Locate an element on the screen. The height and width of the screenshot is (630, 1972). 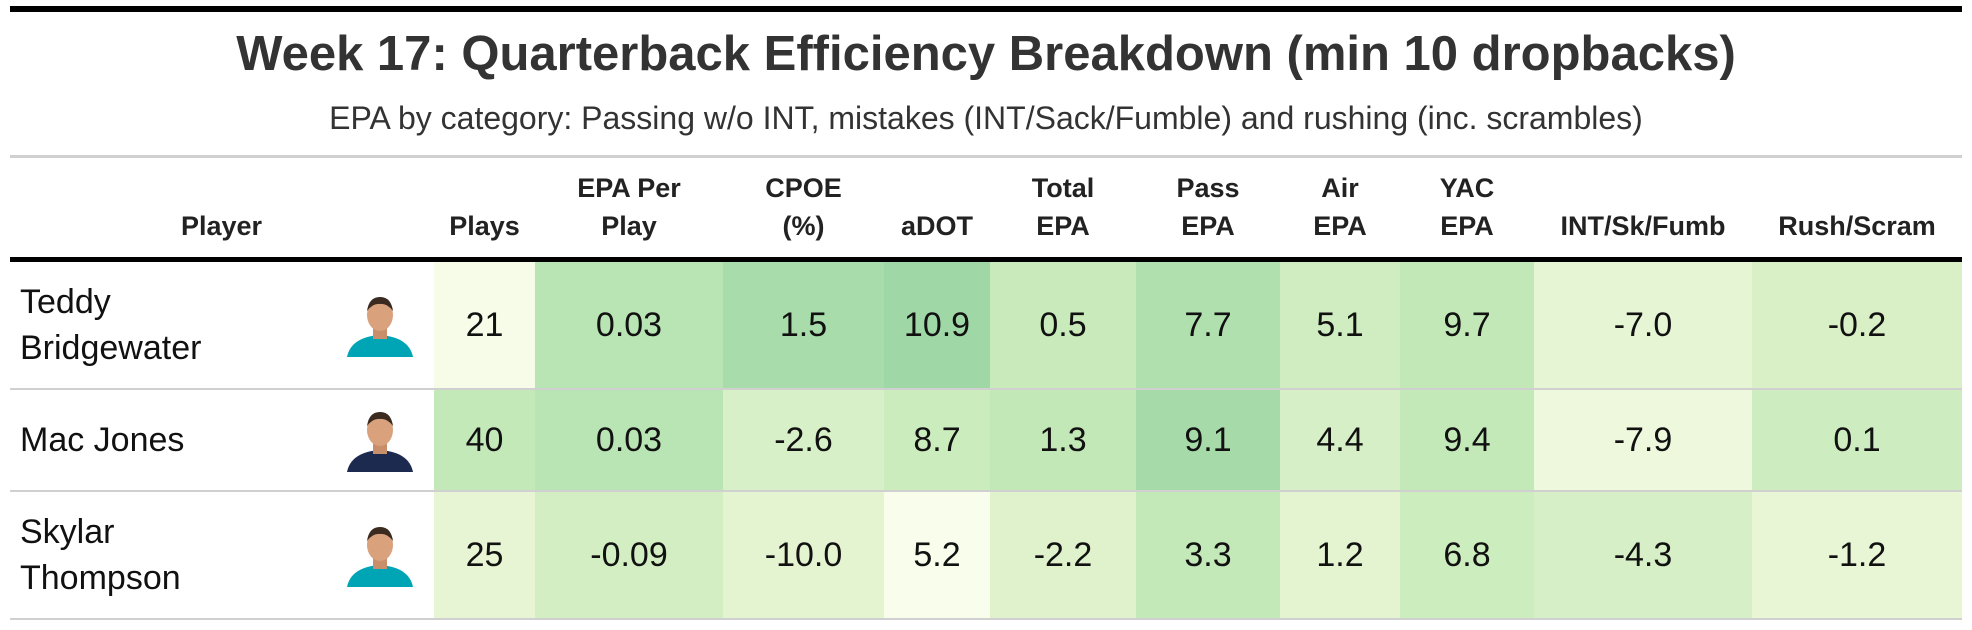
column-header: CPOE (%) is located at coordinates (803, 208).